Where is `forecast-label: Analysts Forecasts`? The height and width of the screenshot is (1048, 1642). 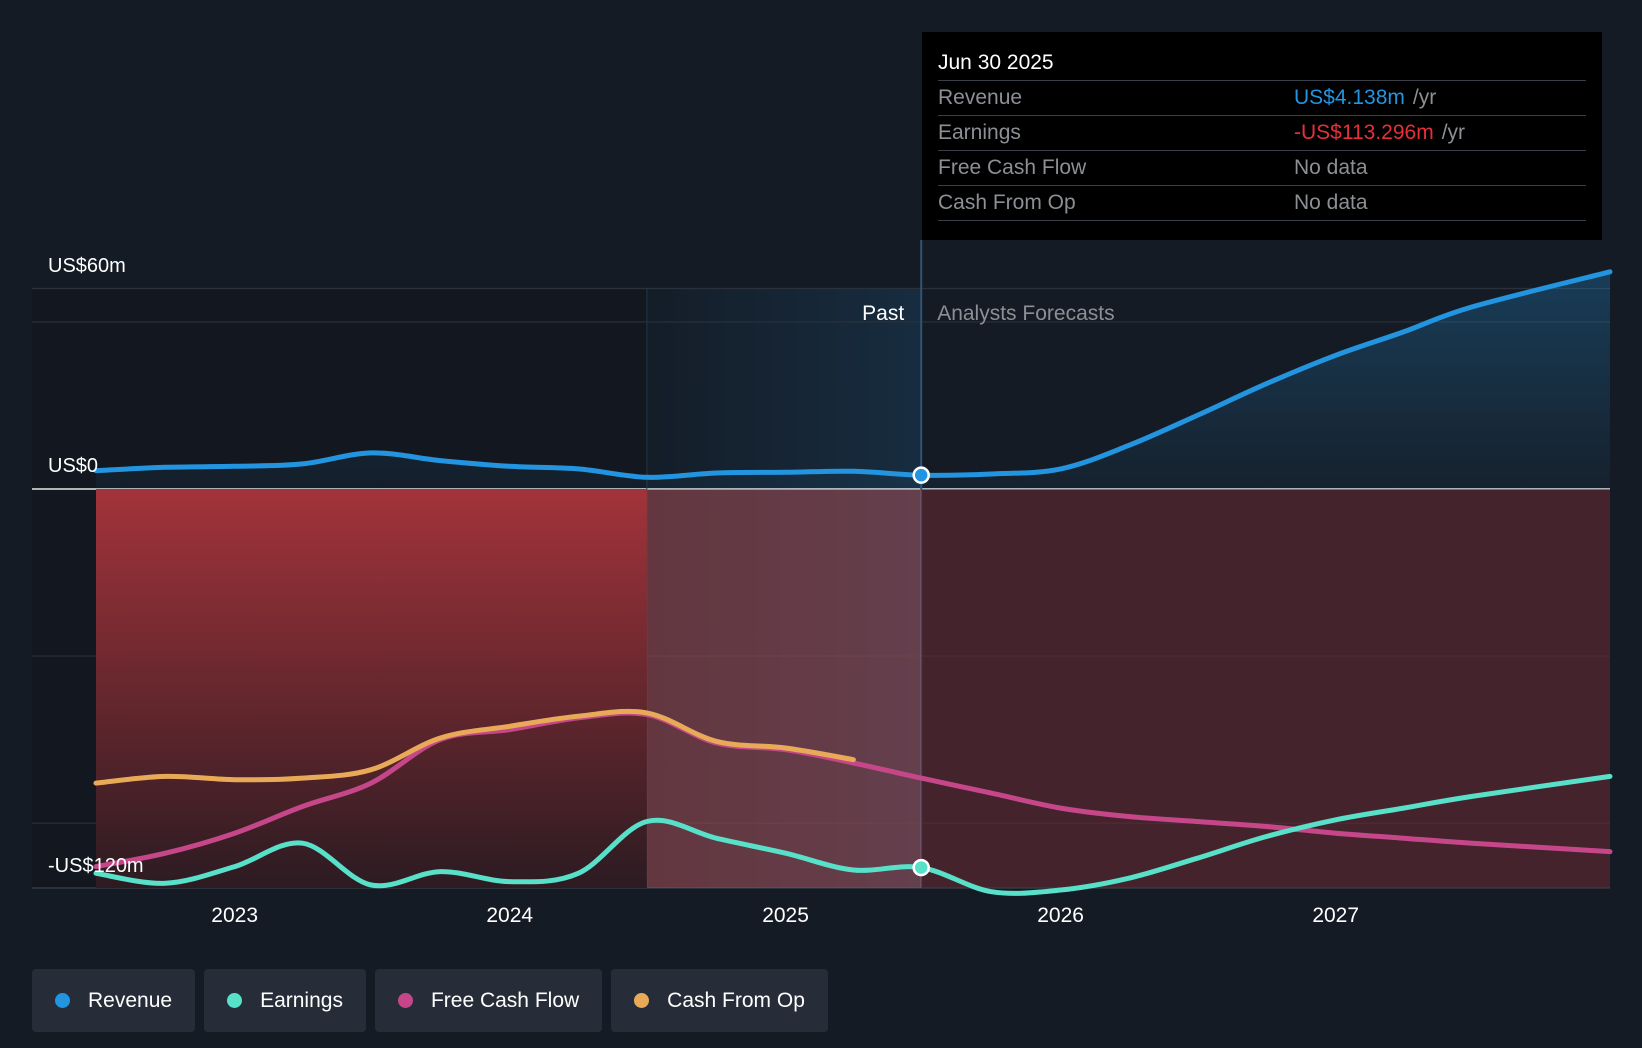 forecast-label: Analysts Forecasts is located at coordinates (1025, 313).